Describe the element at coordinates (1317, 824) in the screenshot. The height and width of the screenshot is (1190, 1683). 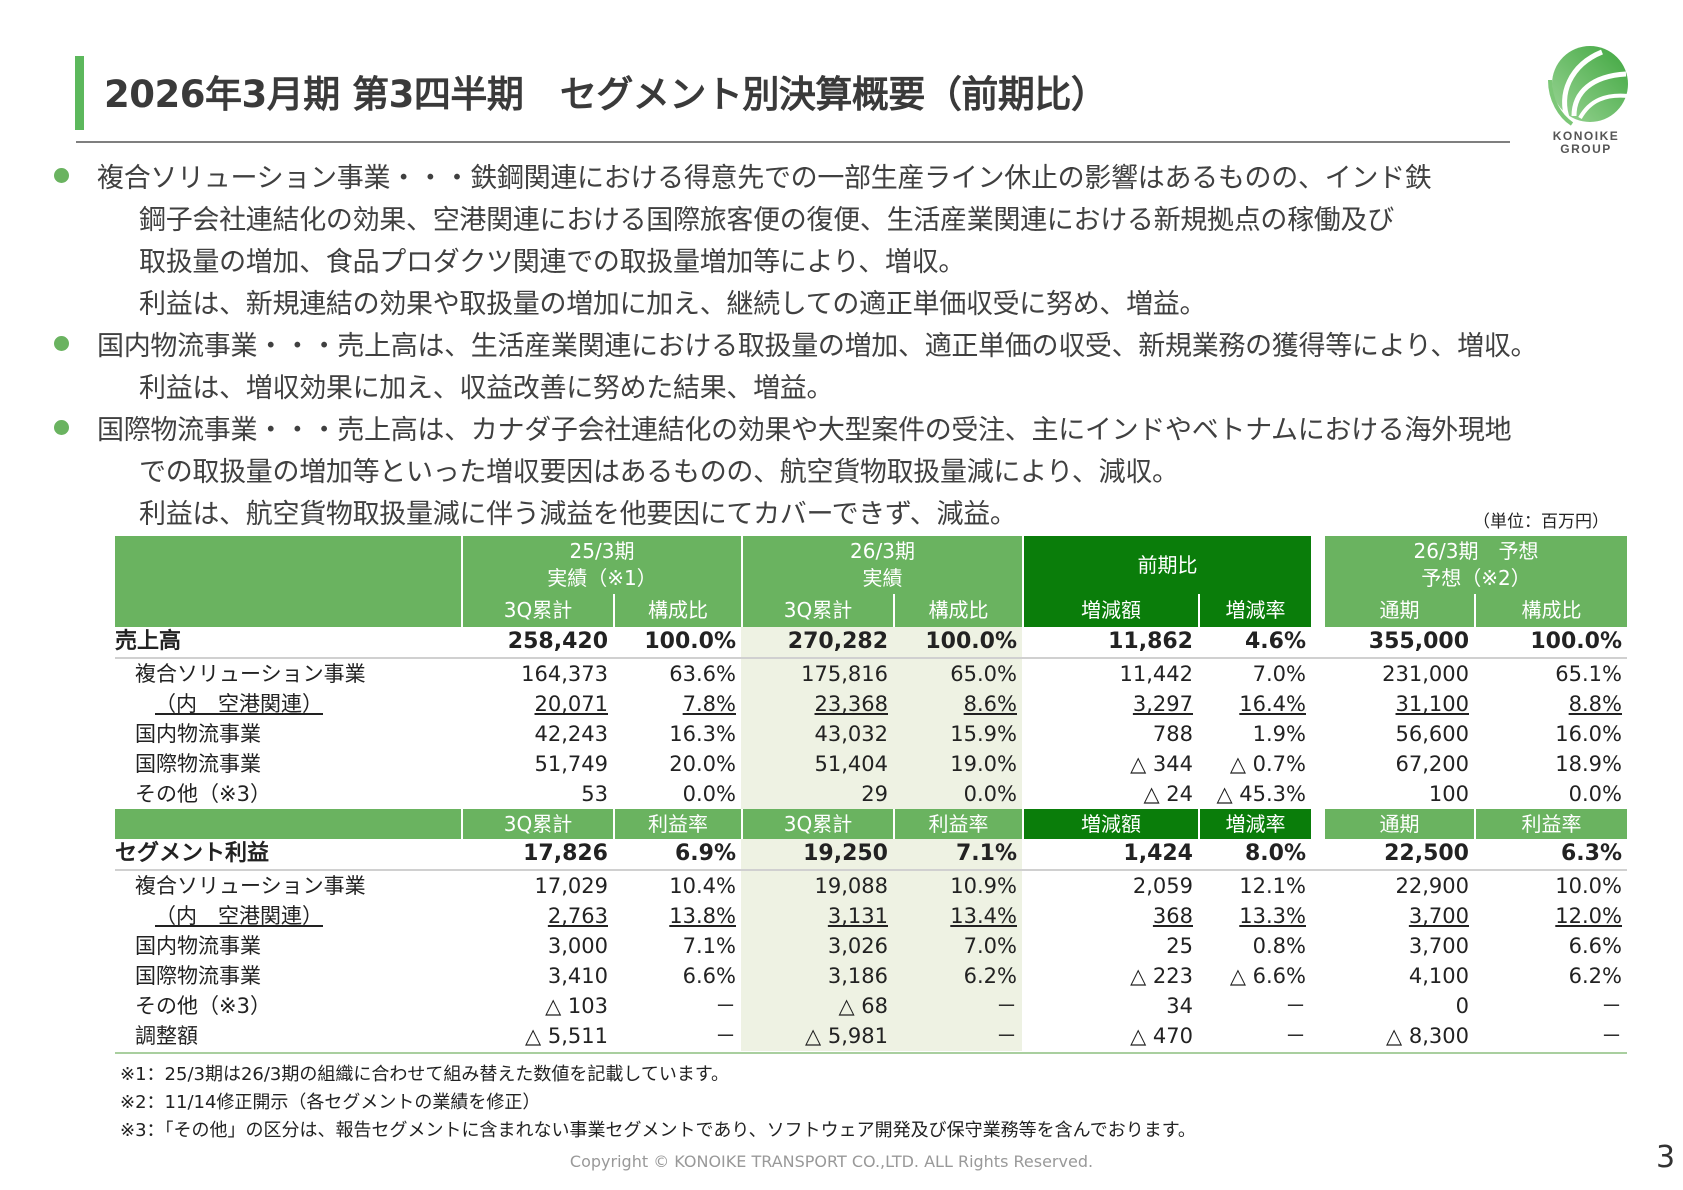
I see `subheader-gap` at that location.